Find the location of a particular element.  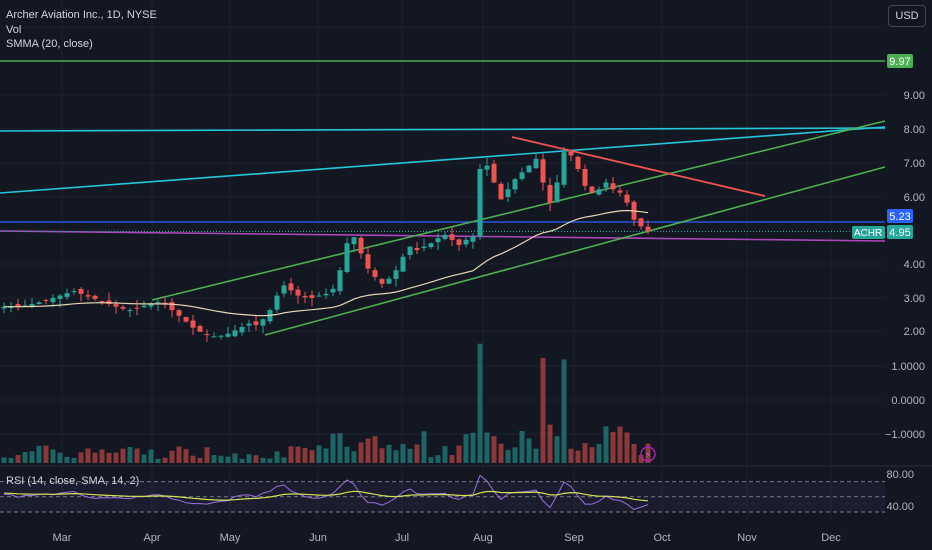

price-tick-label: −1.0000 is located at coordinates (905, 435).